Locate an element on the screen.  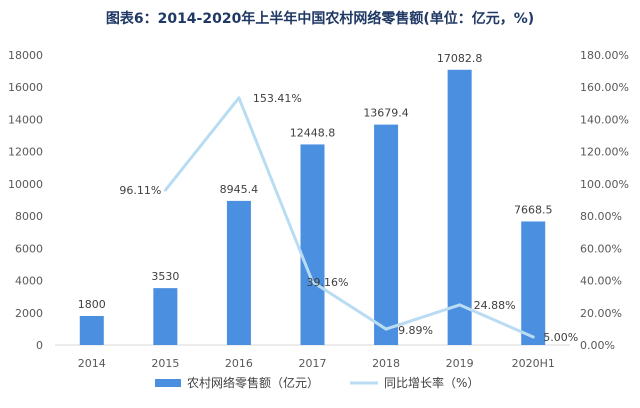
chart-title: 图表6：2014-2020年上半年中国农村网络零售额(单位：亿元，%) is located at coordinates (320, 19).